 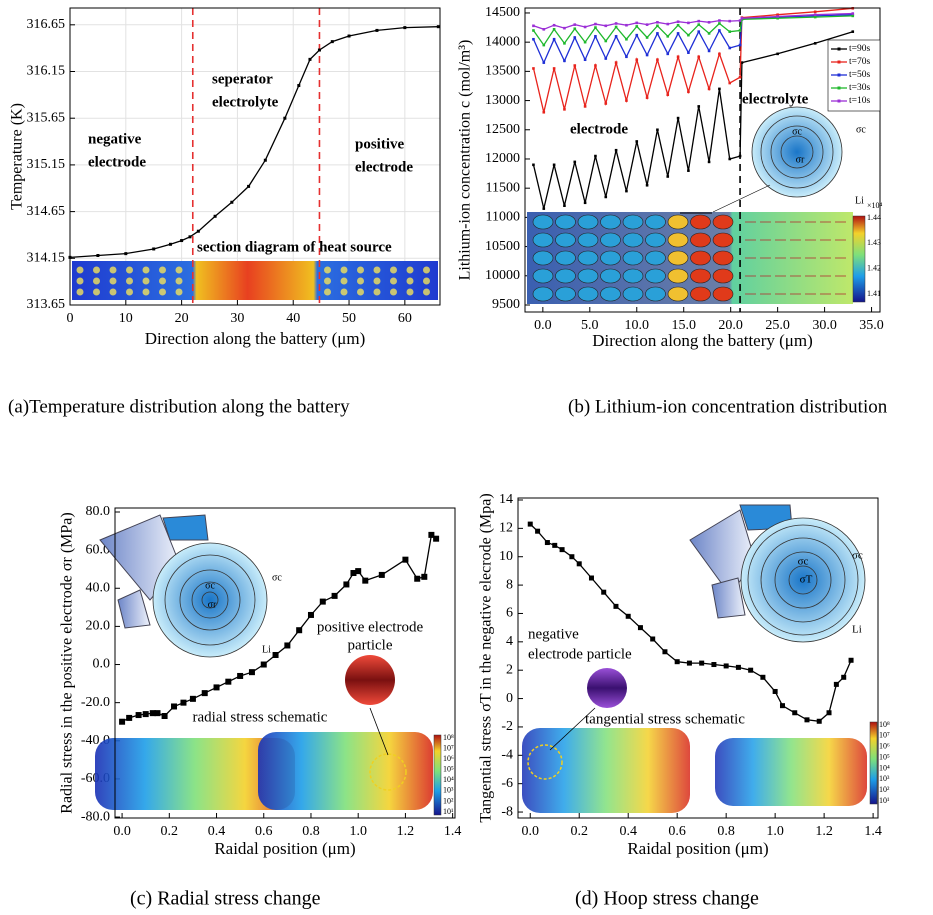 I want to click on x-tick-label: 1.2, so click(x=406, y=831).